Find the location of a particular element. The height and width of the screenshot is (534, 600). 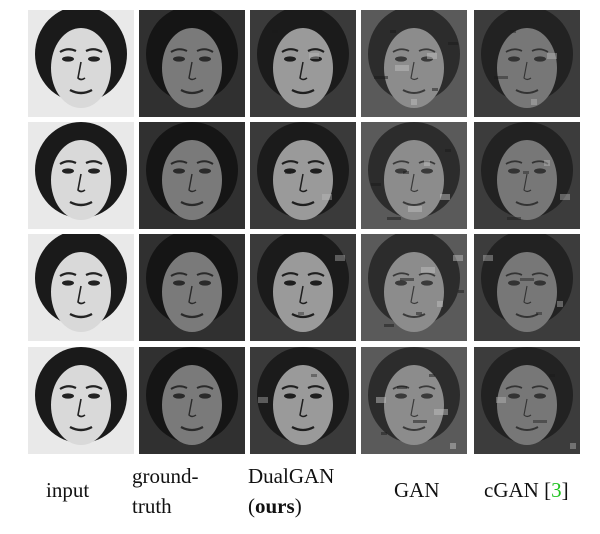

caption-ground-truth: ground- truth is located at coordinates (165, 491).